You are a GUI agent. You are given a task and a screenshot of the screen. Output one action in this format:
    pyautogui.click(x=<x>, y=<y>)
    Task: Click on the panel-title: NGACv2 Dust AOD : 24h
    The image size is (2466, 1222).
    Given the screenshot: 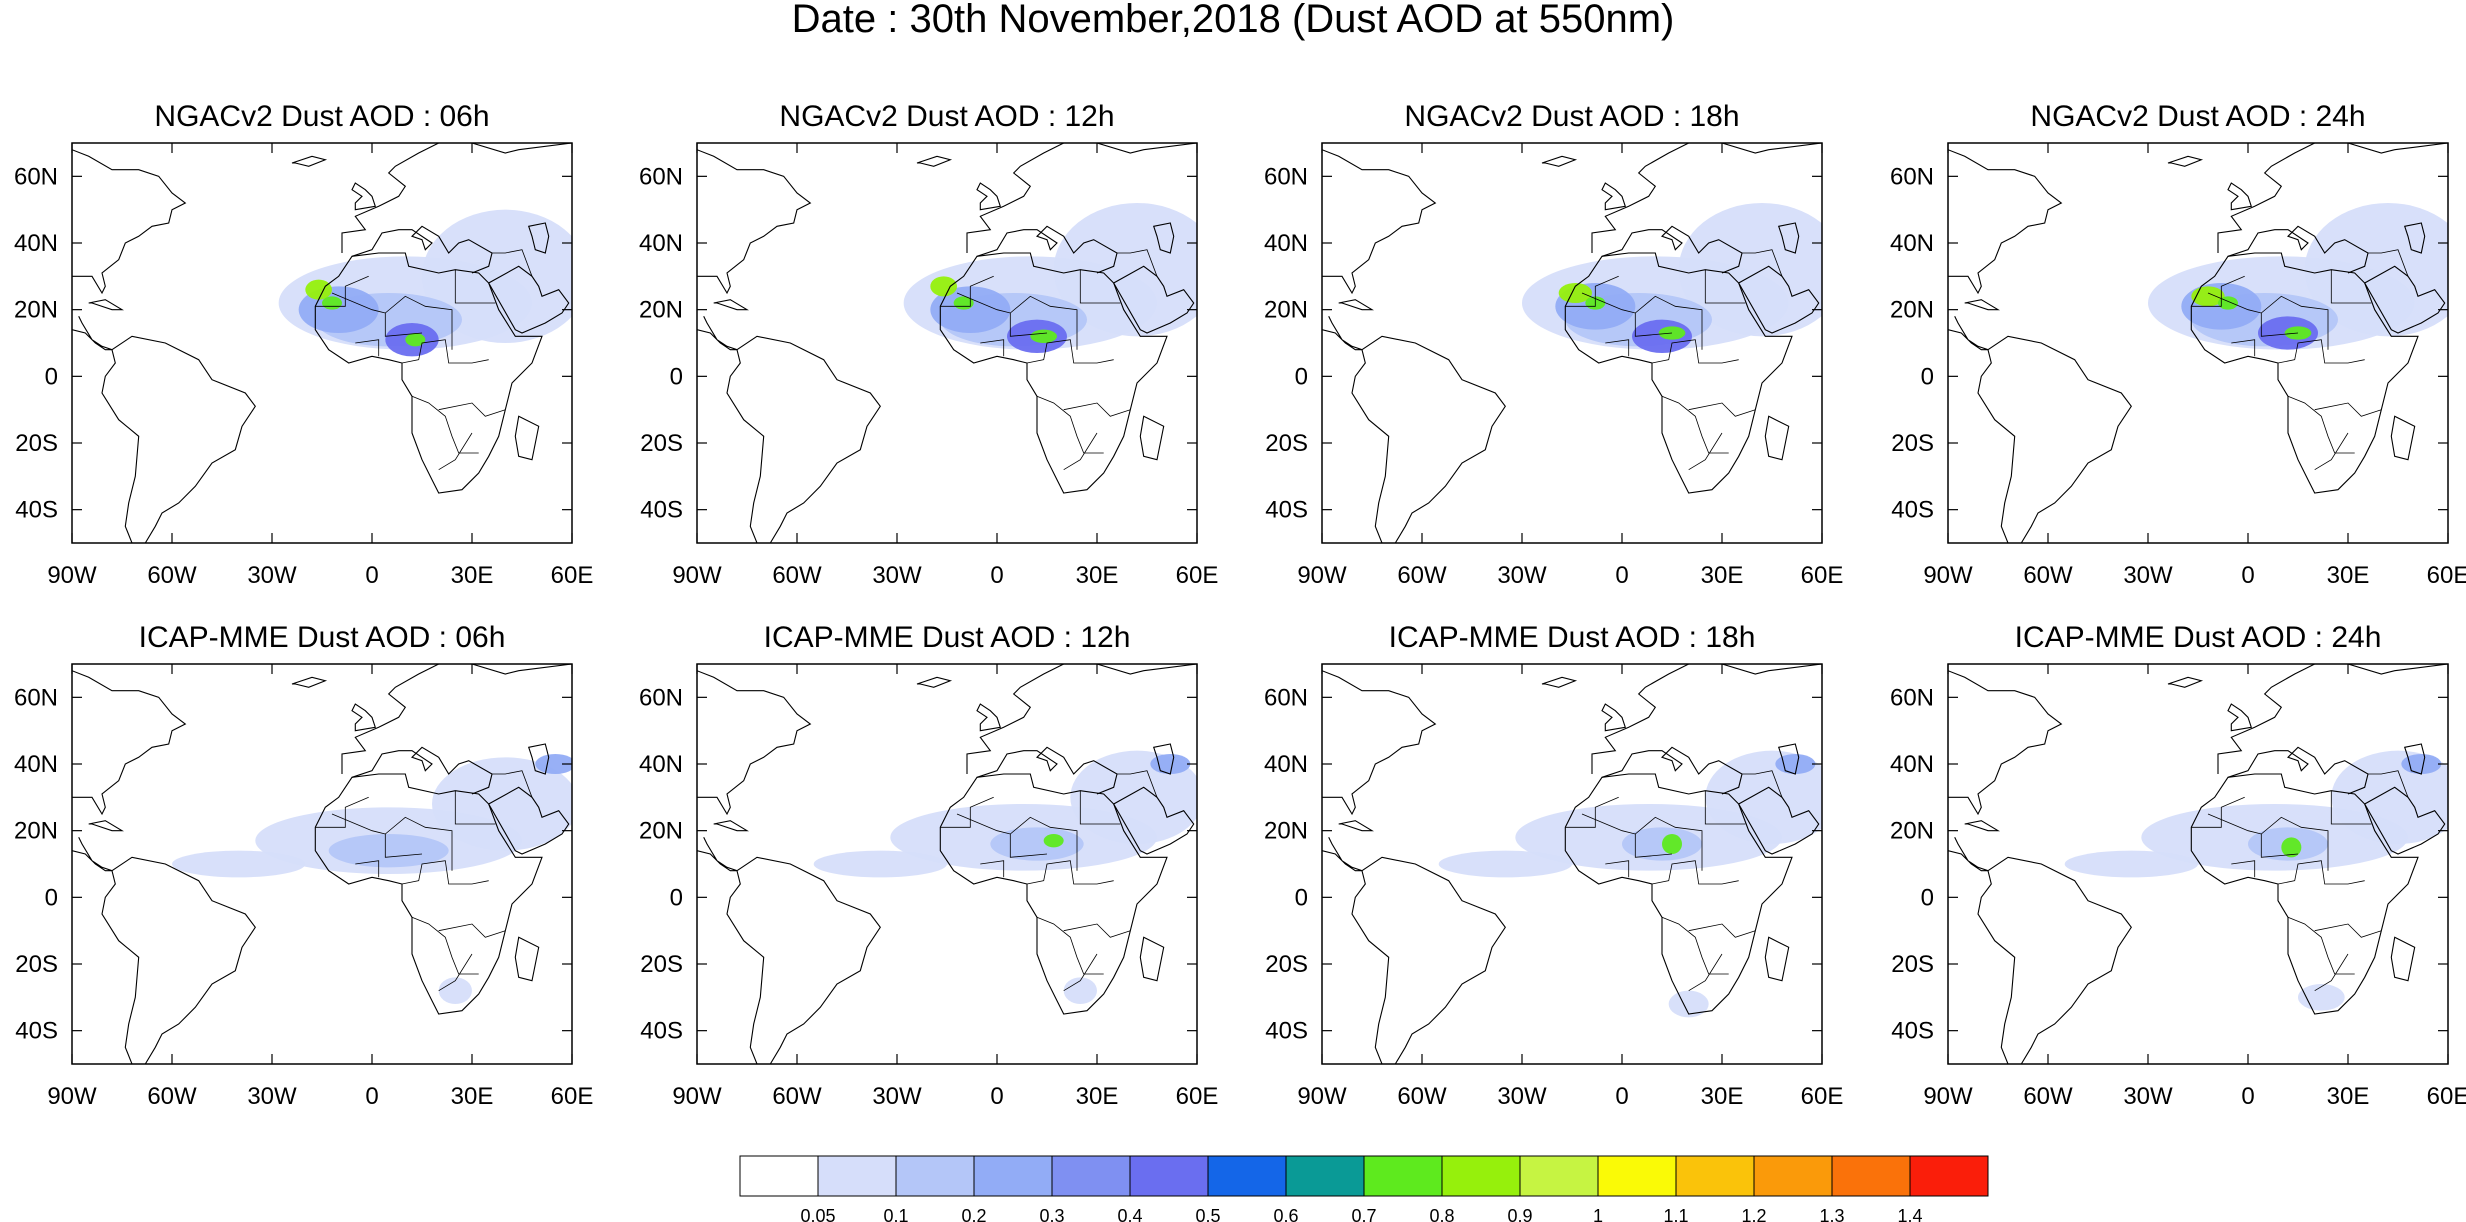 What is the action you would take?
    pyautogui.click(x=2197, y=116)
    